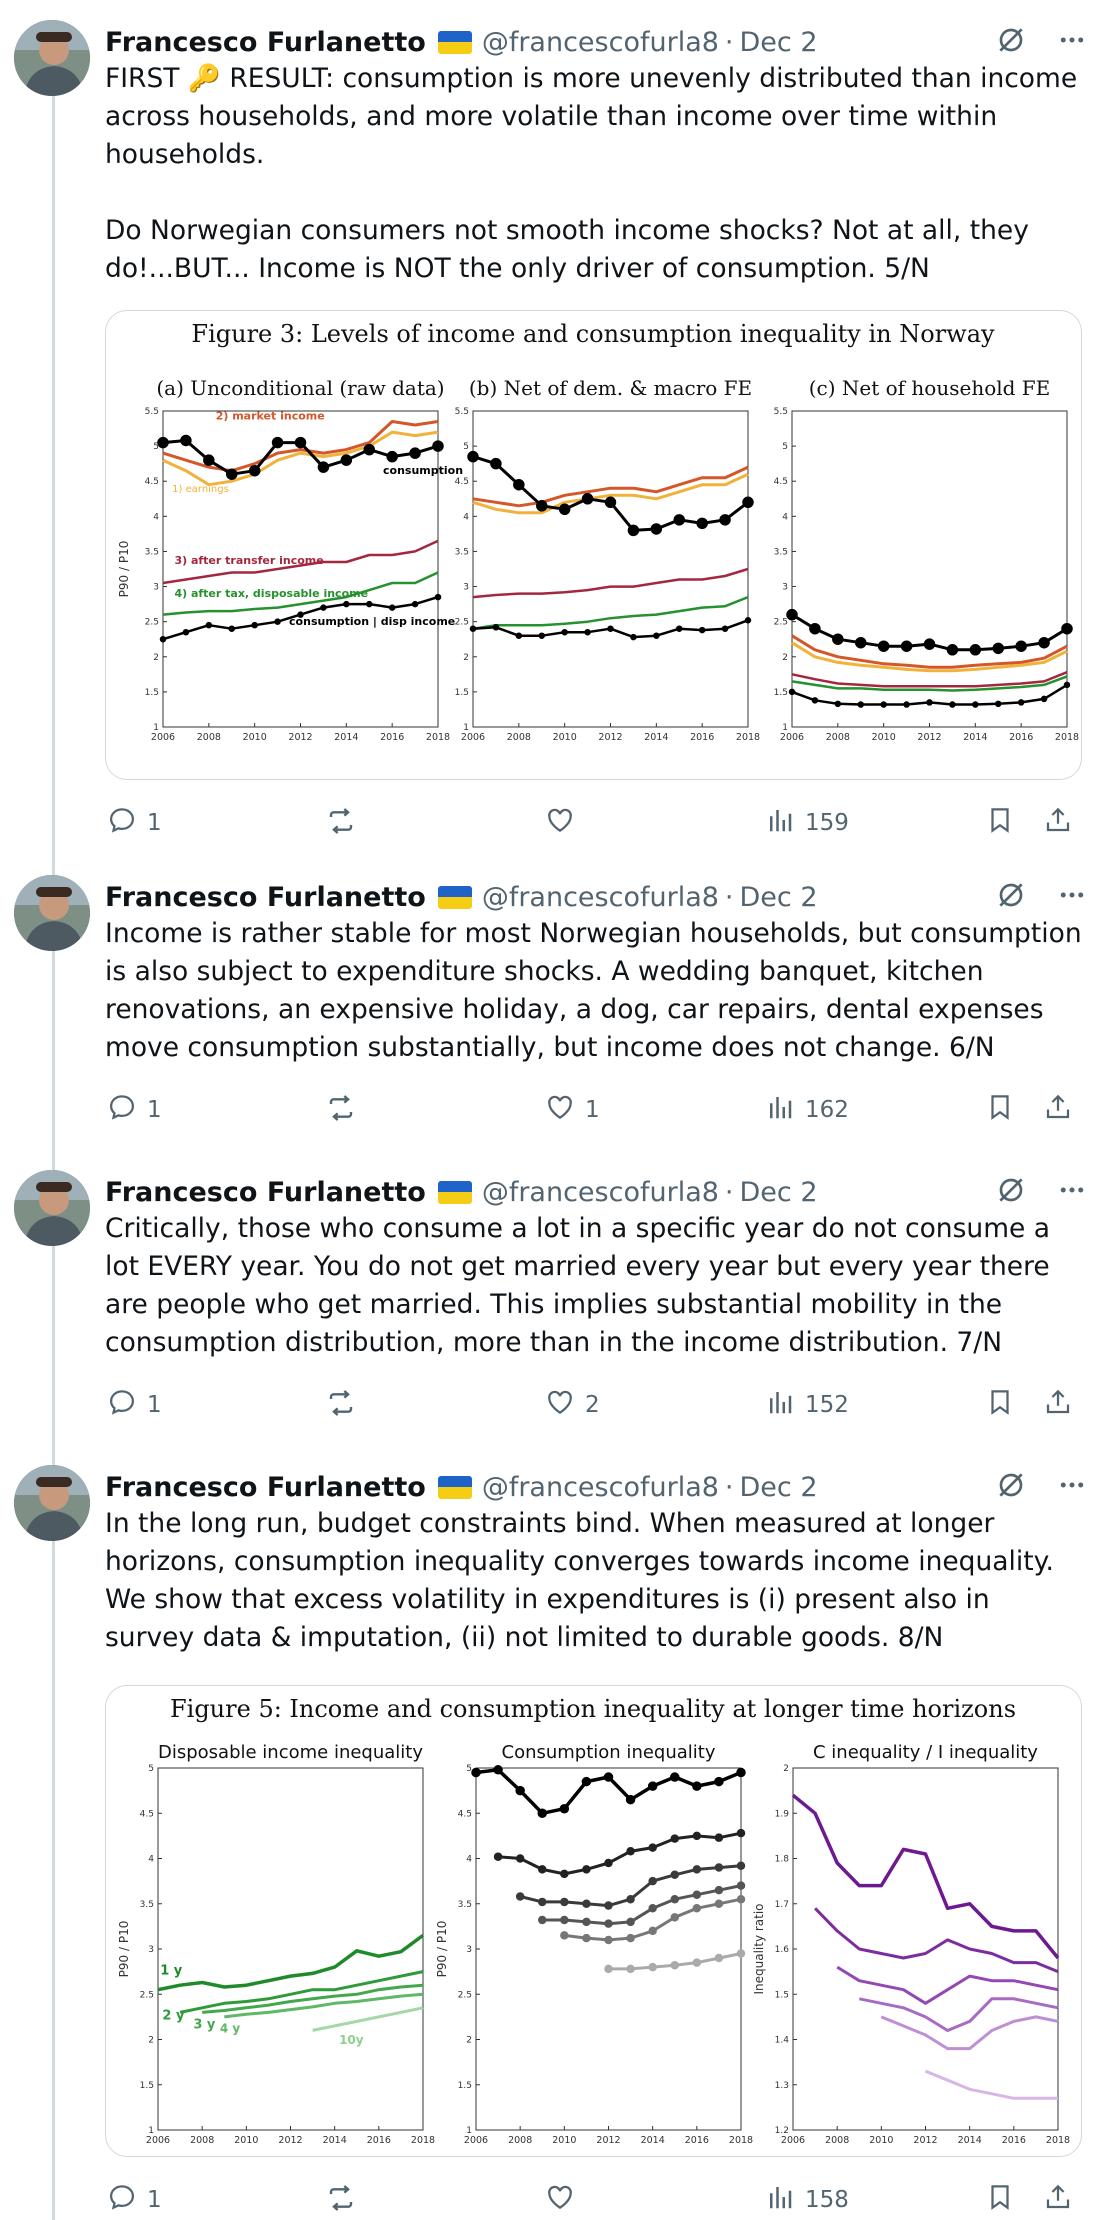 This screenshot has height=2220, width=1099. I want to click on y-tick-label: 3.5, so click(781, 552).